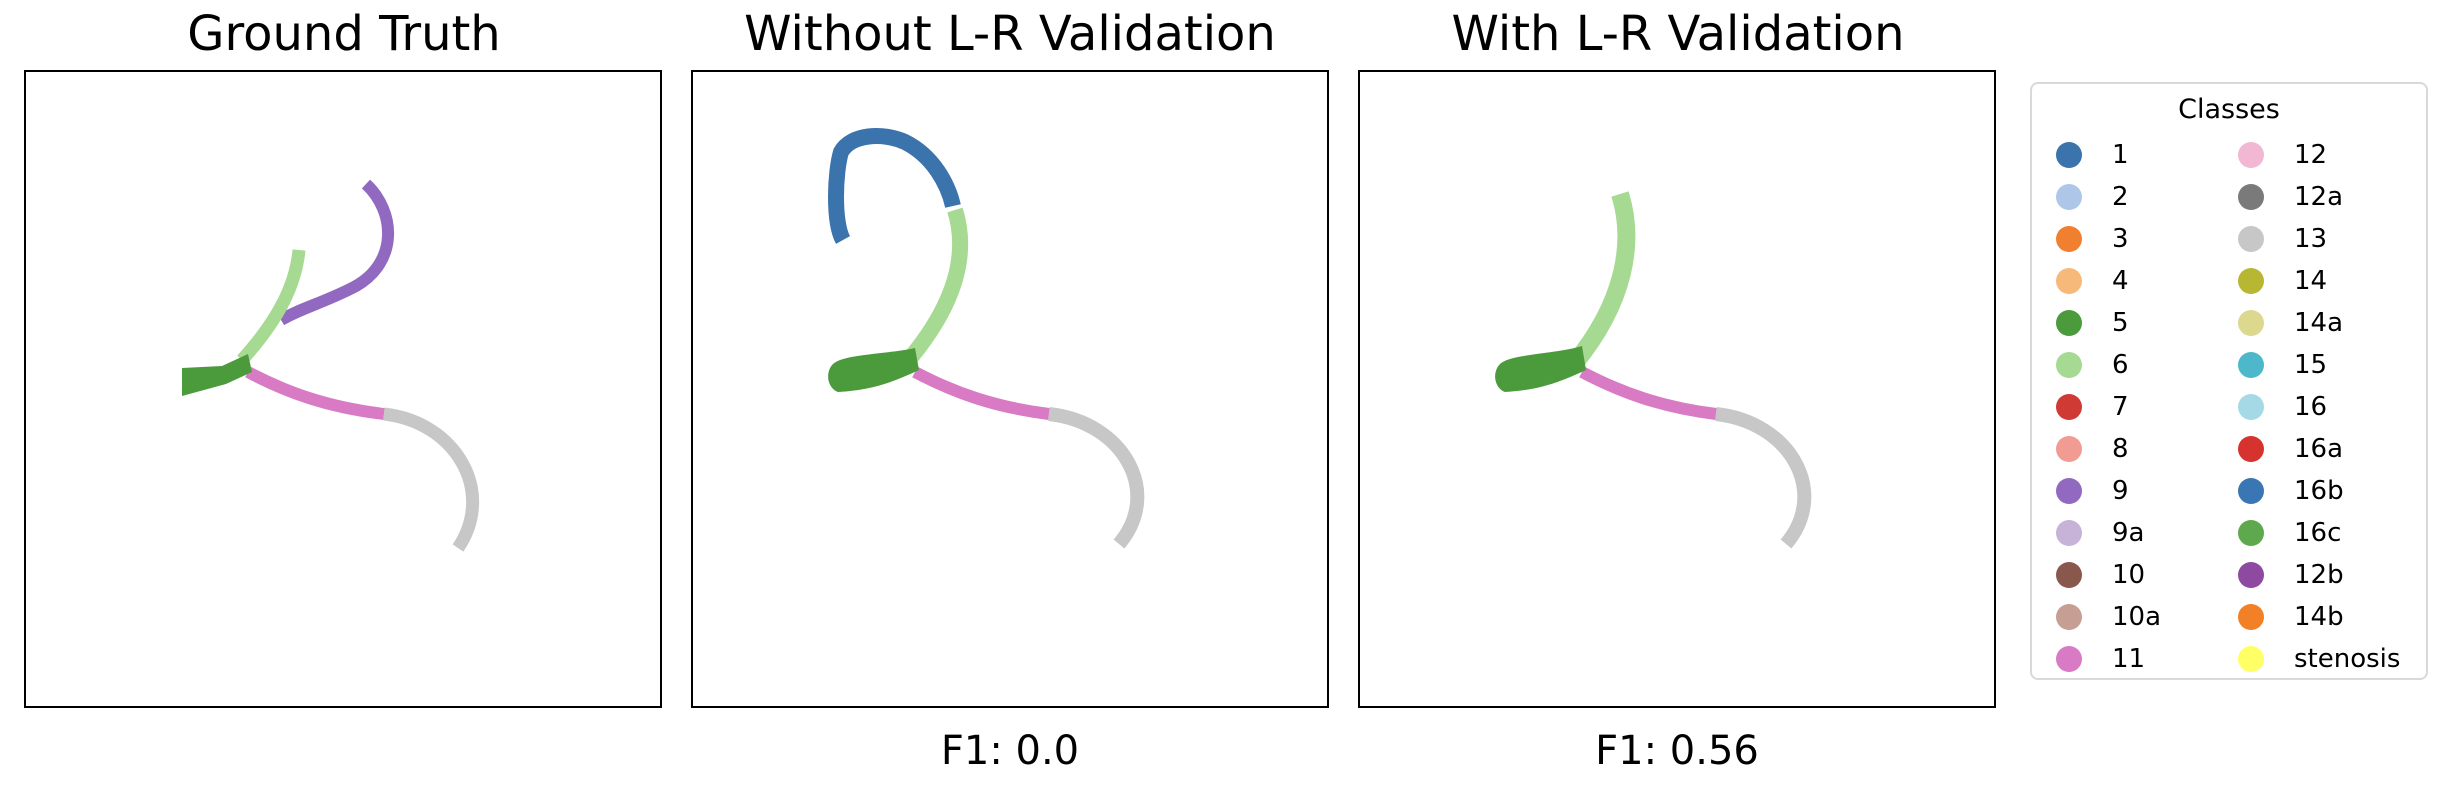 The image size is (2456, 796). I want to click on legend-item: 7, so click(2108, 407).